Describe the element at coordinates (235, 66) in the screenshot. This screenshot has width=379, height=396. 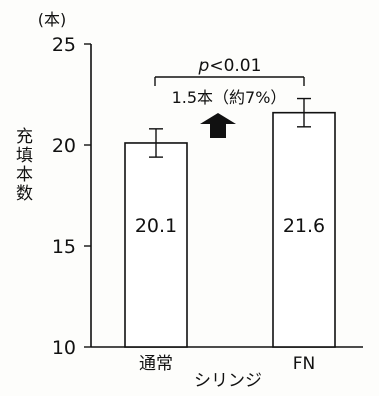
I see `p-threshold: <0.01` at that location.